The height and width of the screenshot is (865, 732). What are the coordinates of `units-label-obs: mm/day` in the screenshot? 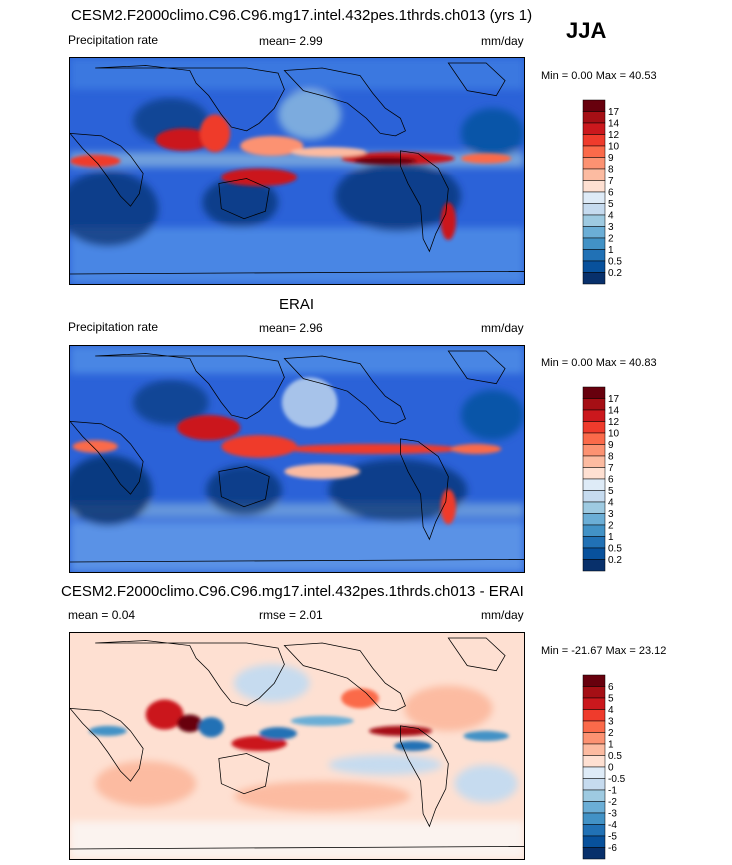 It's located at (502, 328).